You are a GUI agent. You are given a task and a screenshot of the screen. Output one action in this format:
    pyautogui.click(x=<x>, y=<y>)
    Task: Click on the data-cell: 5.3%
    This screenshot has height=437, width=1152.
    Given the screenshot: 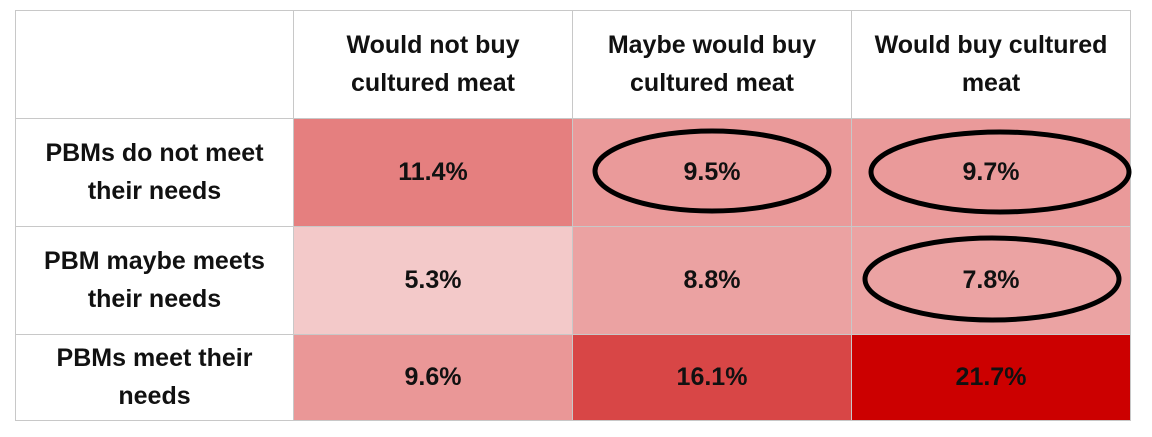 What is the action you would take?
    pyautogui.click(x=433, y=280)
    